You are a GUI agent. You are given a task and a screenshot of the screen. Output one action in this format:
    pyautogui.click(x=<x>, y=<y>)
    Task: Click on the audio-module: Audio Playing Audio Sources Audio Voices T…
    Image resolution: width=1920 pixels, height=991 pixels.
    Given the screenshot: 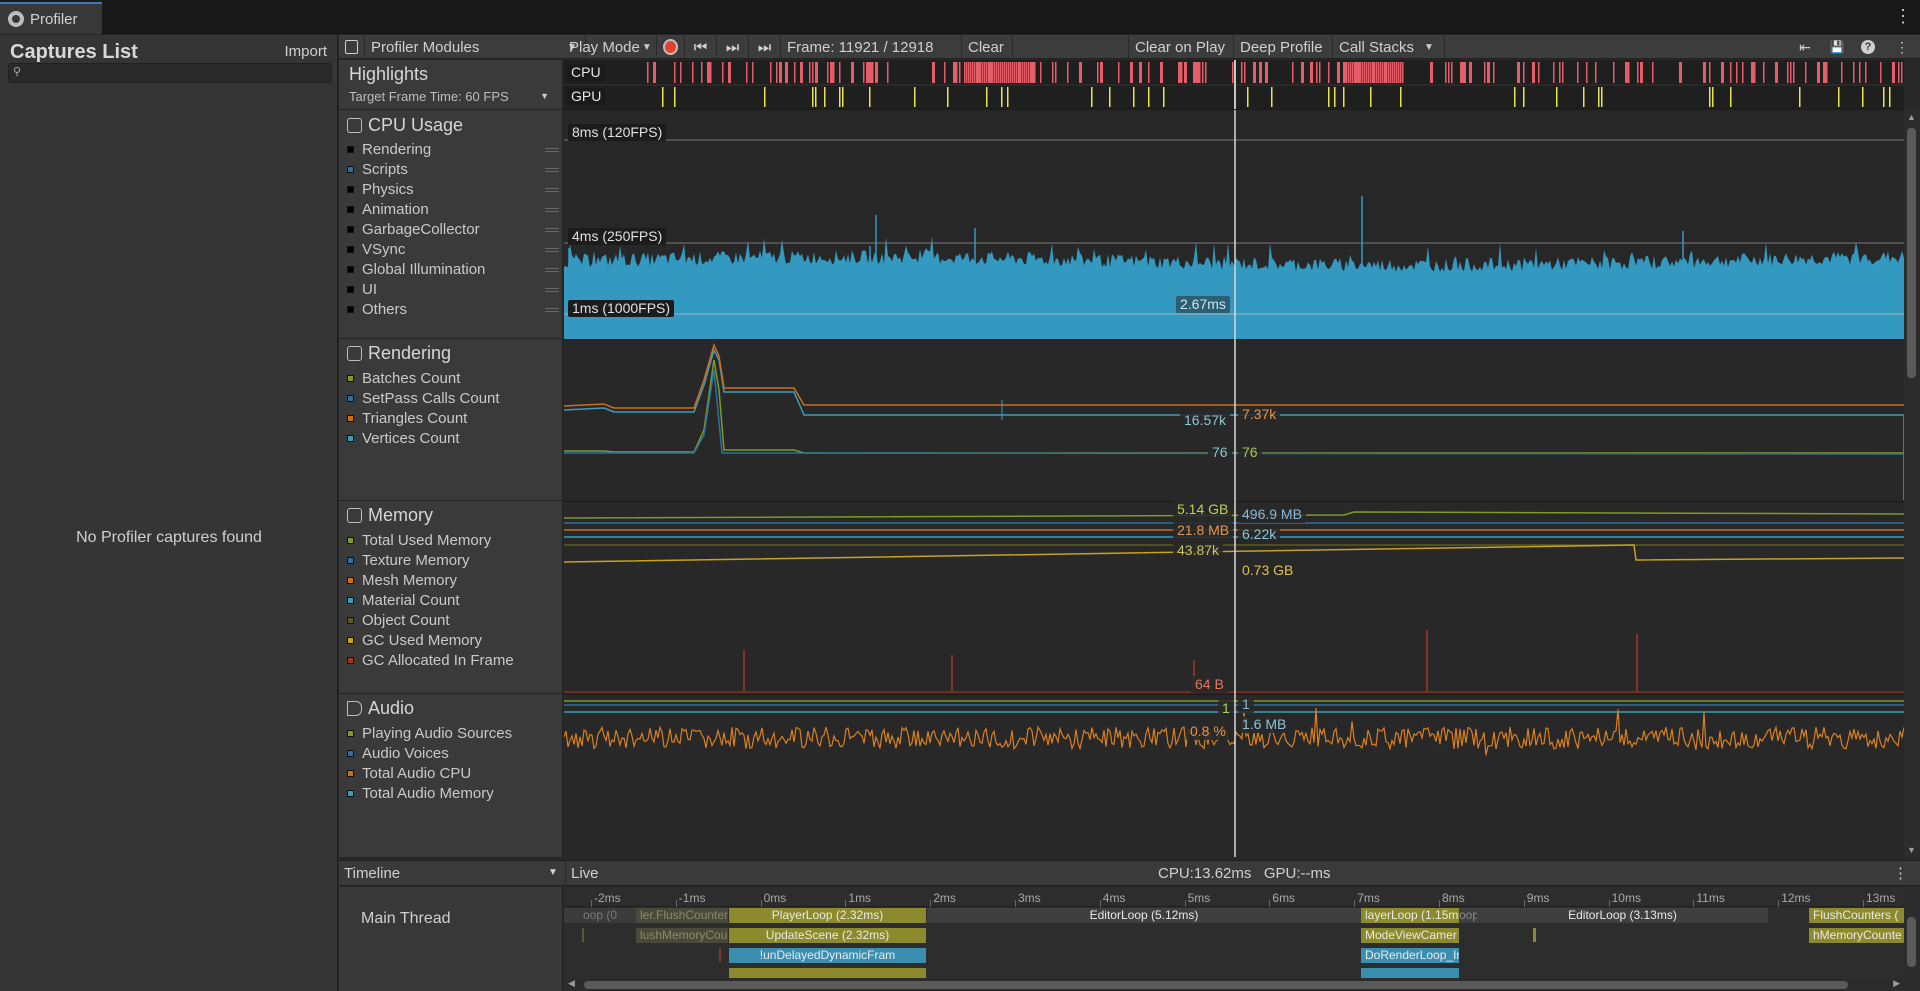 What is the action you would take?
    pyautogui.click(x=451, y=775)
    